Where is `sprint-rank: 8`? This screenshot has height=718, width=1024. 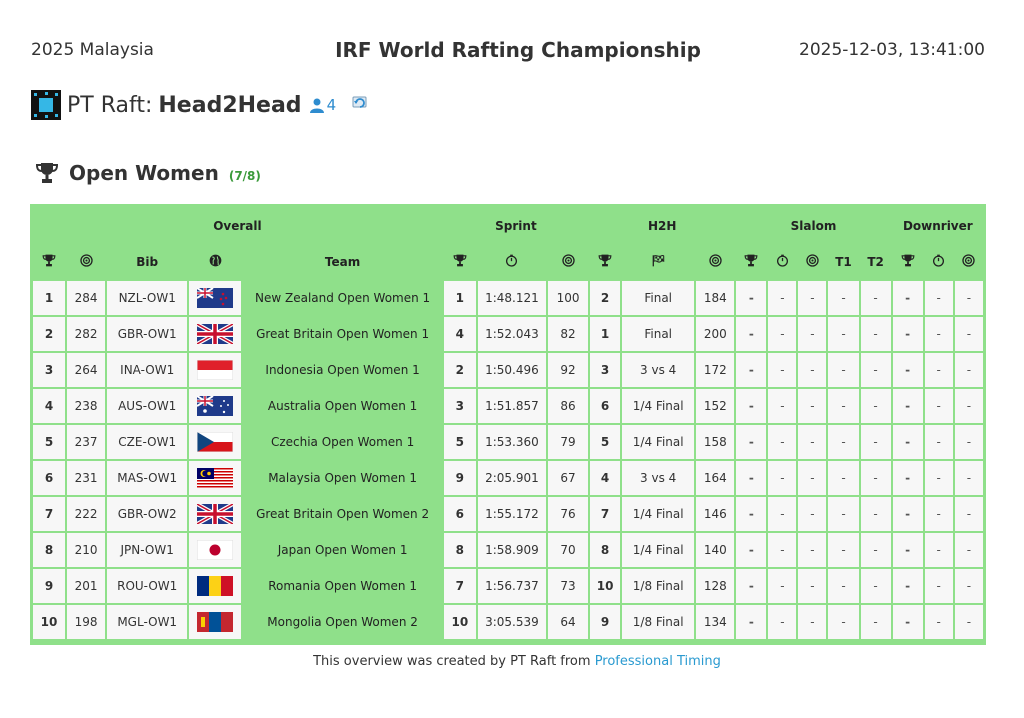 sprint-rank: 8 is located at coordinates (459, 550).